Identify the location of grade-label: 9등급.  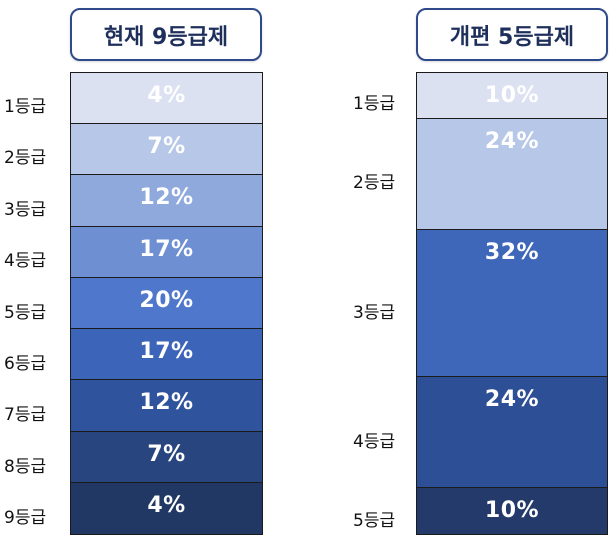
(25, 518).